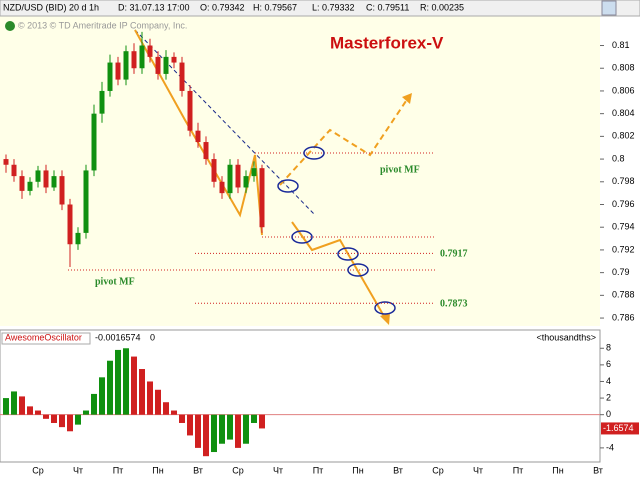  I want to click on copyright: © 2013 © TD Ameritrade IP Company, Inc., so click(102, 25).